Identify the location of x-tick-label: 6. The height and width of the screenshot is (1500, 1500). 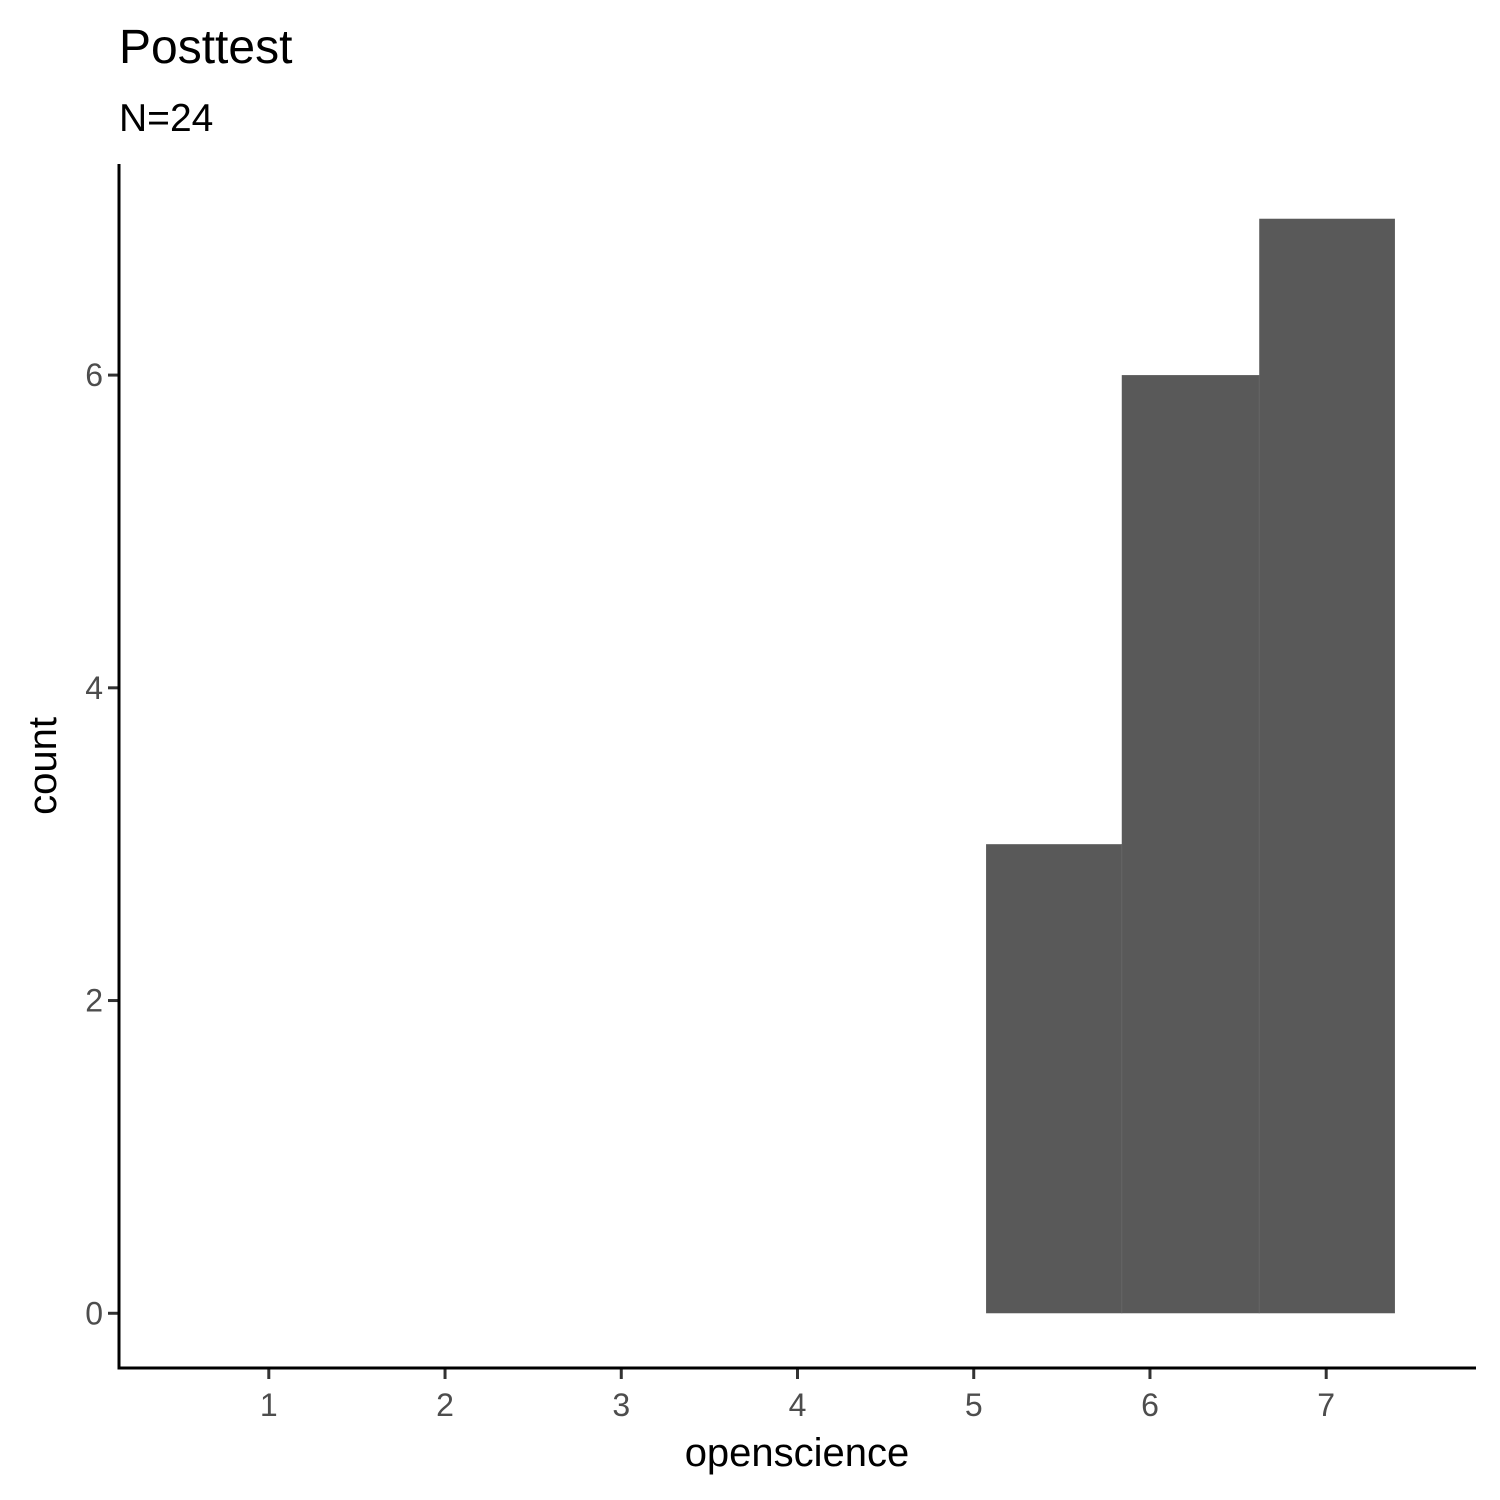
(1150, 1405).